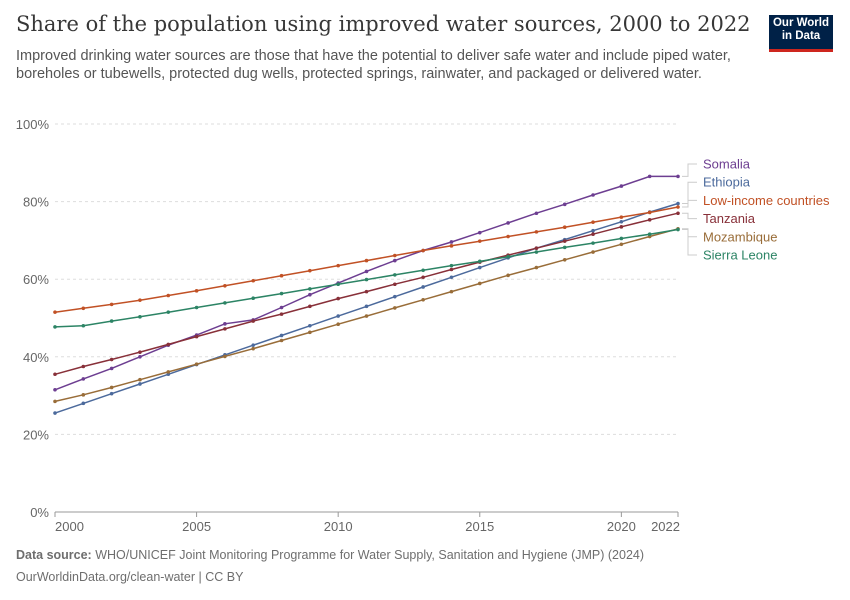 The height and width of the screenshot is (600, 850). What do you see at coordinates (740, 236) in the screenshot?
I see `legend-label: Mozambique` at bounding box center [740, 236].